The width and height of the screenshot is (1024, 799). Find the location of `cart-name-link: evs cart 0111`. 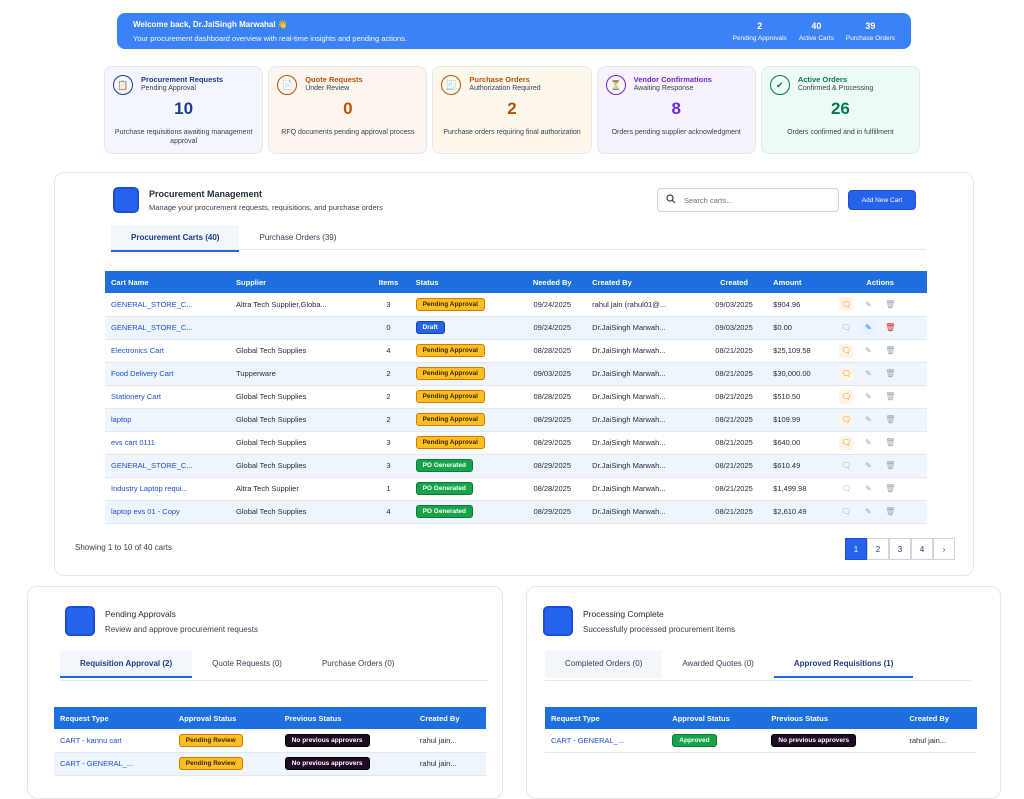

cart-name-link: evs cart 0111 is located at coordinates (168, 443).